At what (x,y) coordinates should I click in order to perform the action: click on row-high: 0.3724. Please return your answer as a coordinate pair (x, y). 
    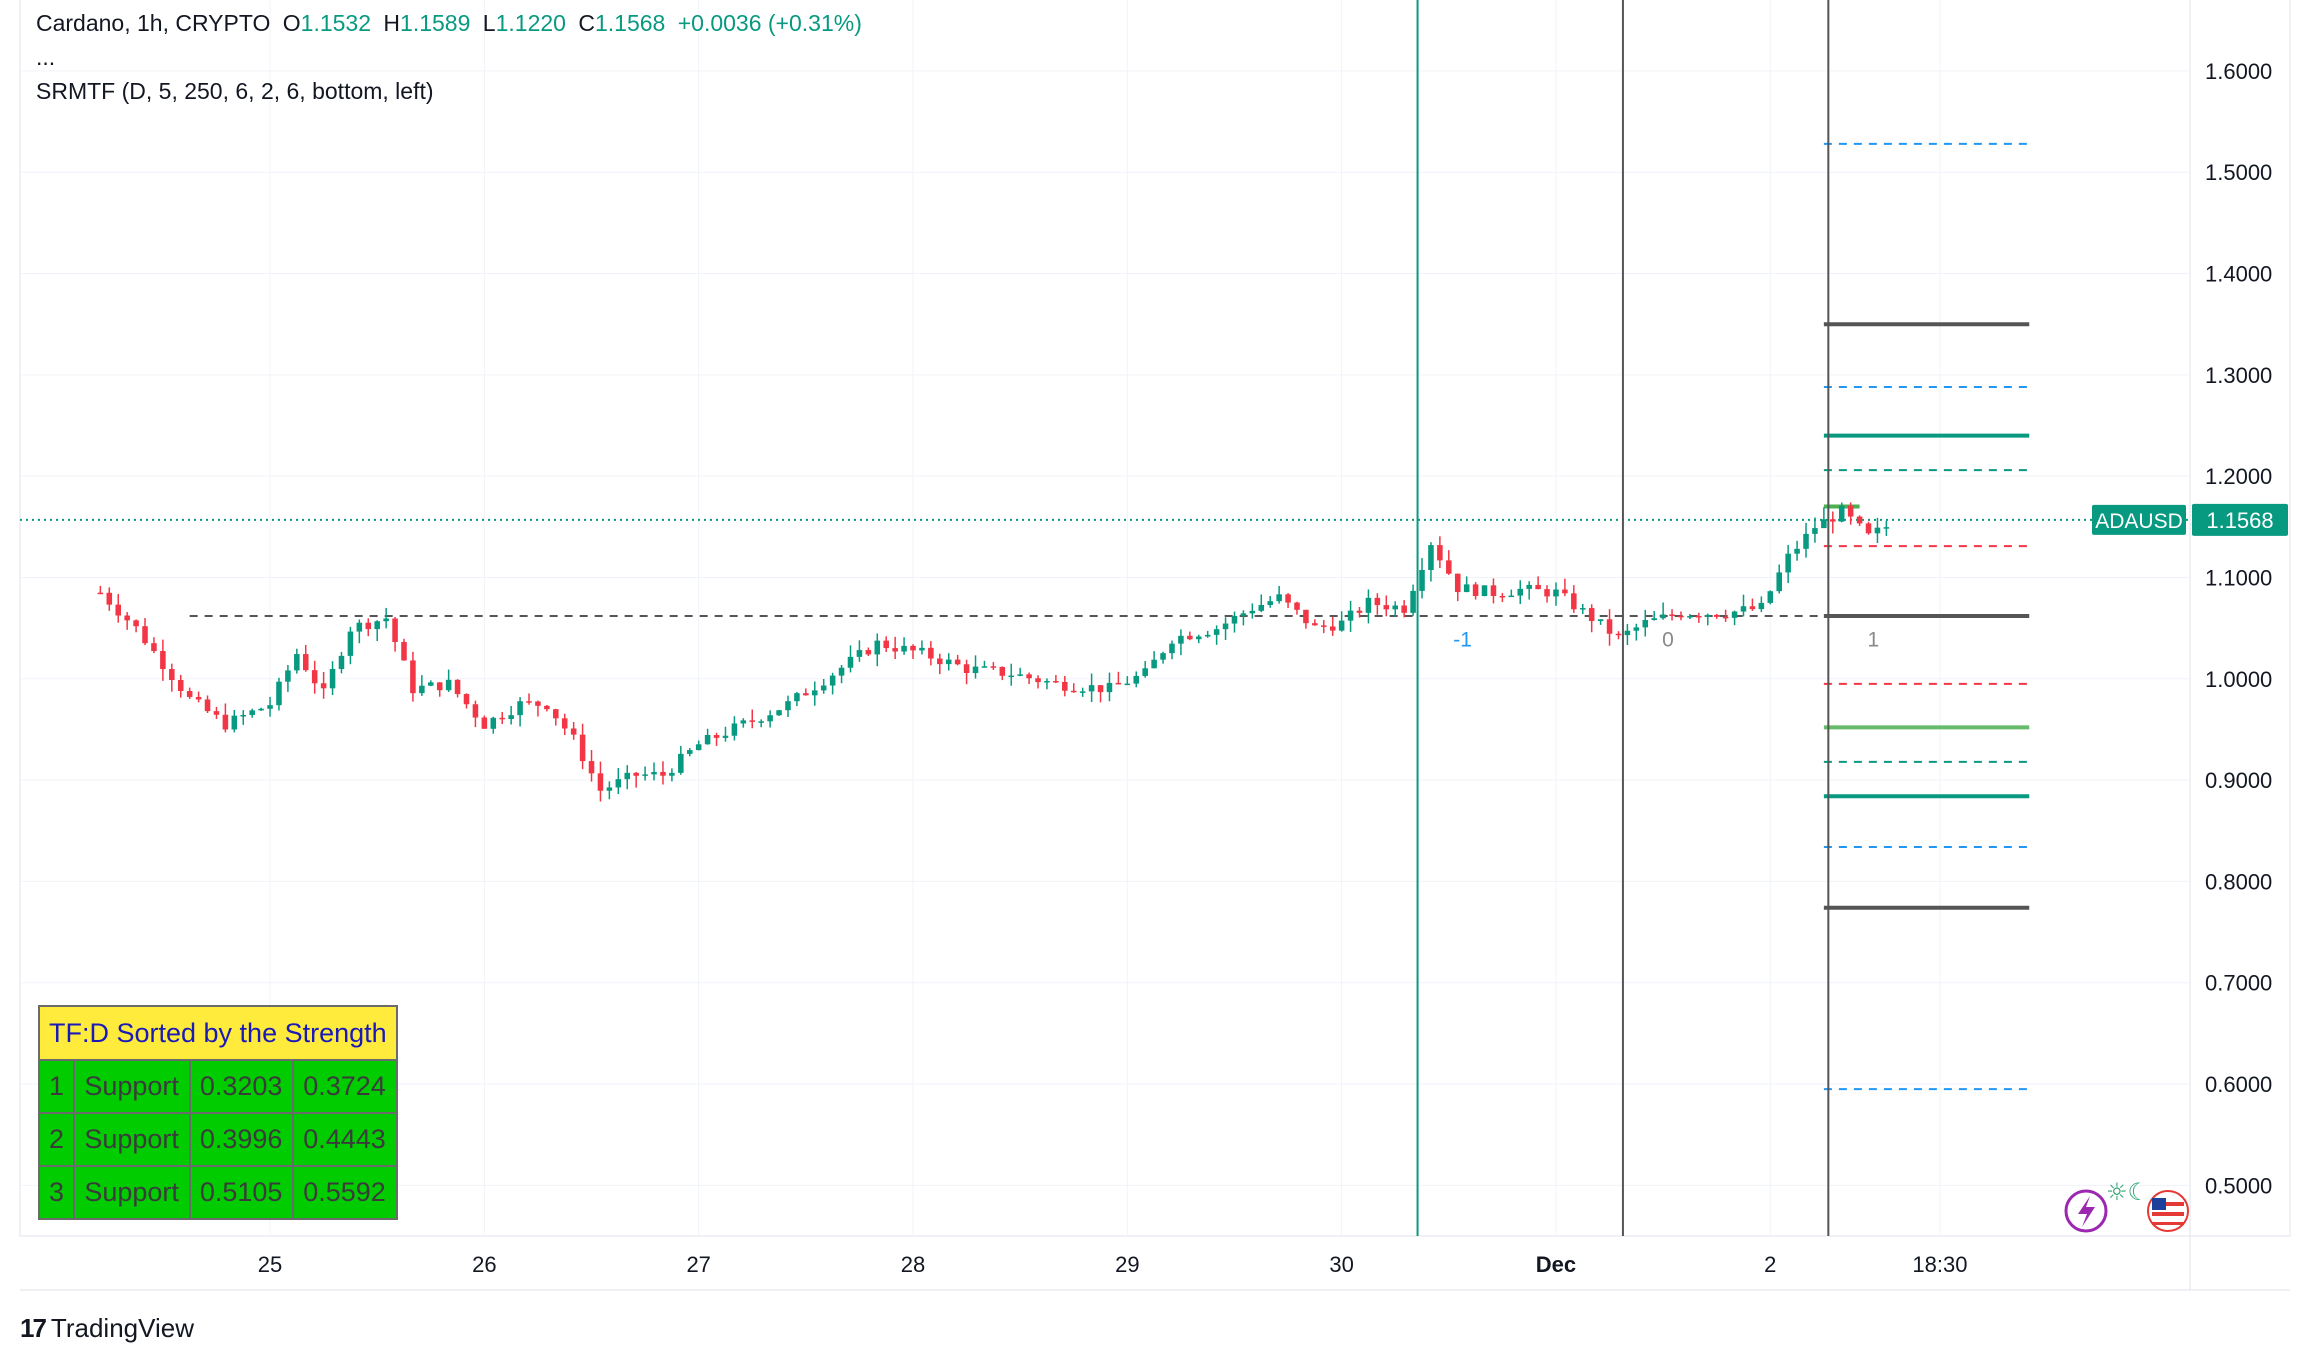
    Looking at the image, I should click on (345, 1086).